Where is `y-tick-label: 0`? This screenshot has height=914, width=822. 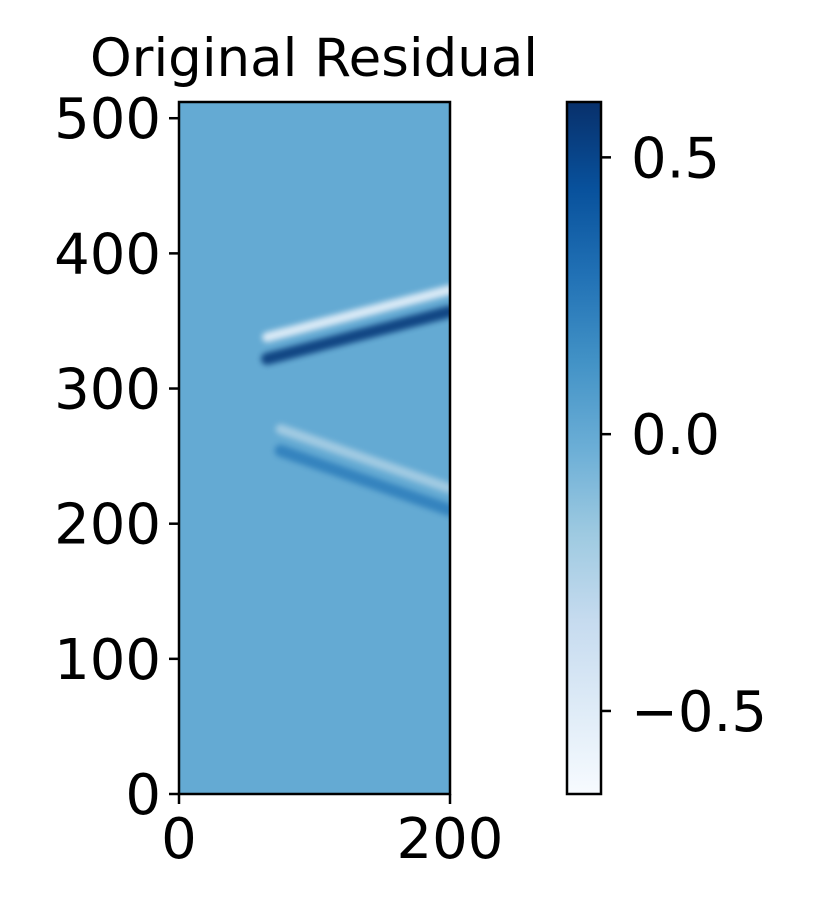 y-tick-label: 0 is located at coordinates (143, 795).